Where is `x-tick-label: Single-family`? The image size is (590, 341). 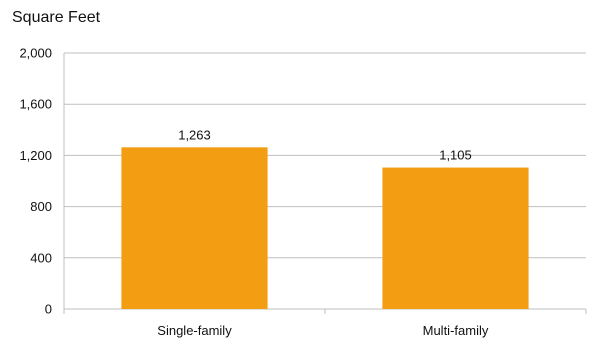 x-tick-label: Single-family is located at coordinates (194, 330).